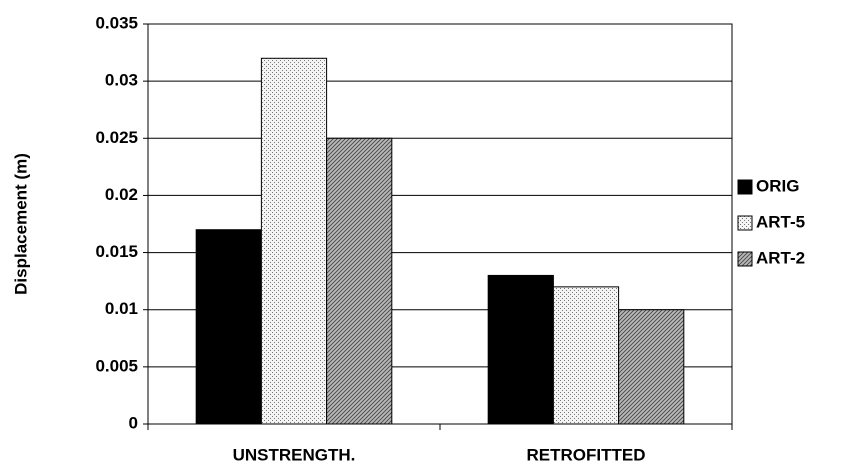 The width and height of the screenshot is (861, 469). I want to click on y-tick-label: 0.035, so click(116, 22).